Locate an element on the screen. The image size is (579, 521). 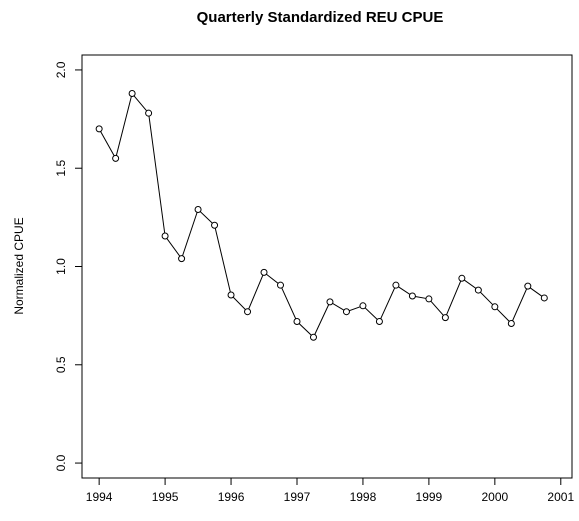
x-tick-label: 1995 is located at coordinates (165, 497).